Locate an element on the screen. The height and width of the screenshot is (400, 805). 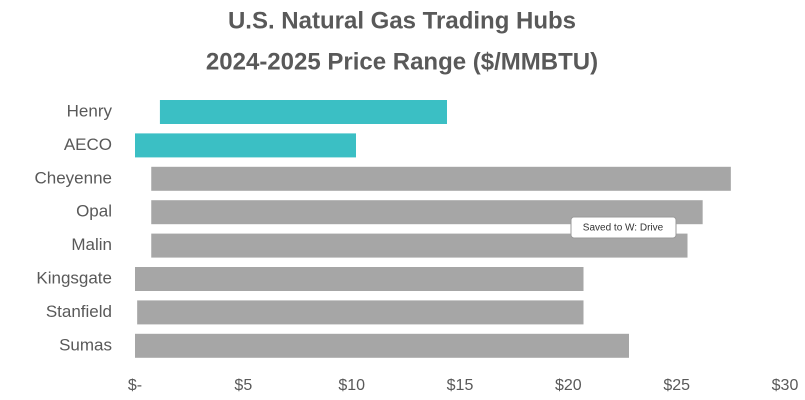
tooltip-box is located at coordinates (623, 227).